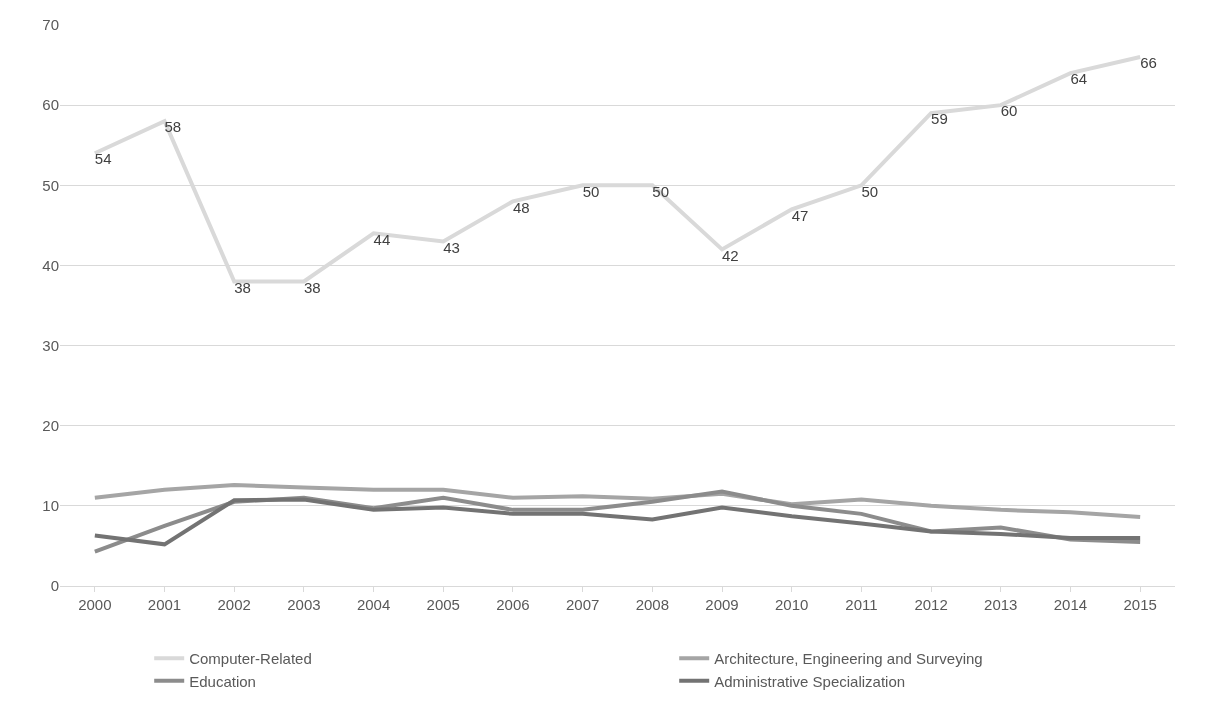 This screenshot has height=716, width=1215. Describe the element at coordinates (792, 604) in the screenshot. I see `x-tick-label: 2010` at that location.